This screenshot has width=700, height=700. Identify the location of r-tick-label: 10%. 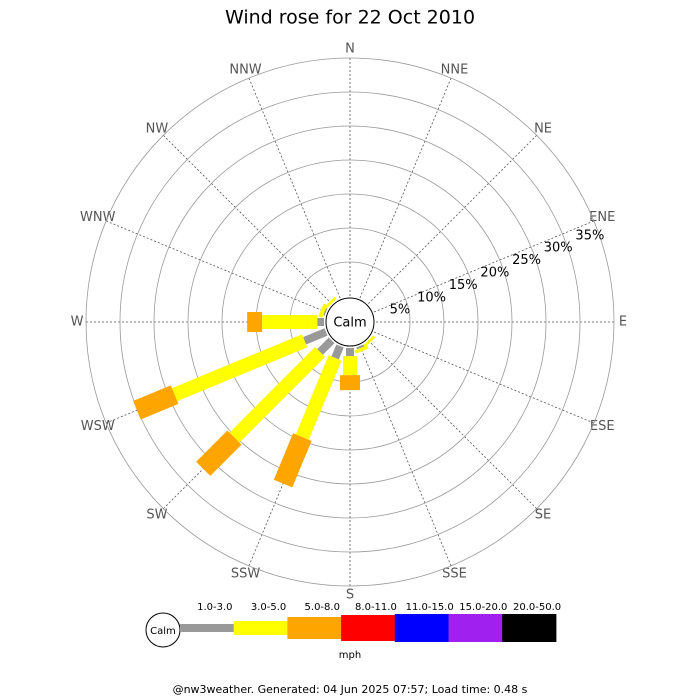
(431, 297).